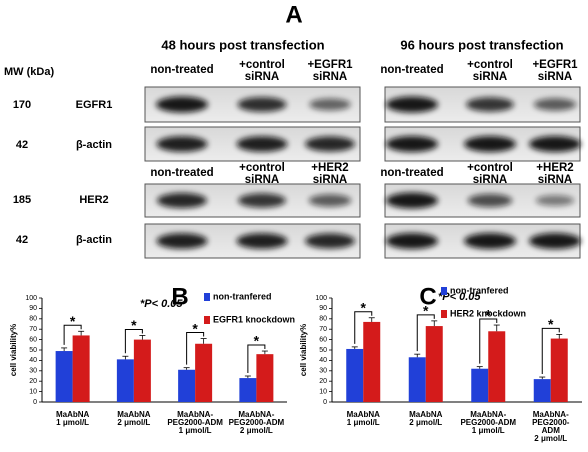  What do you see at coordinates (427, 296) in the screenshot?
I see `panel-label: C` at bounding box center [427, 296].